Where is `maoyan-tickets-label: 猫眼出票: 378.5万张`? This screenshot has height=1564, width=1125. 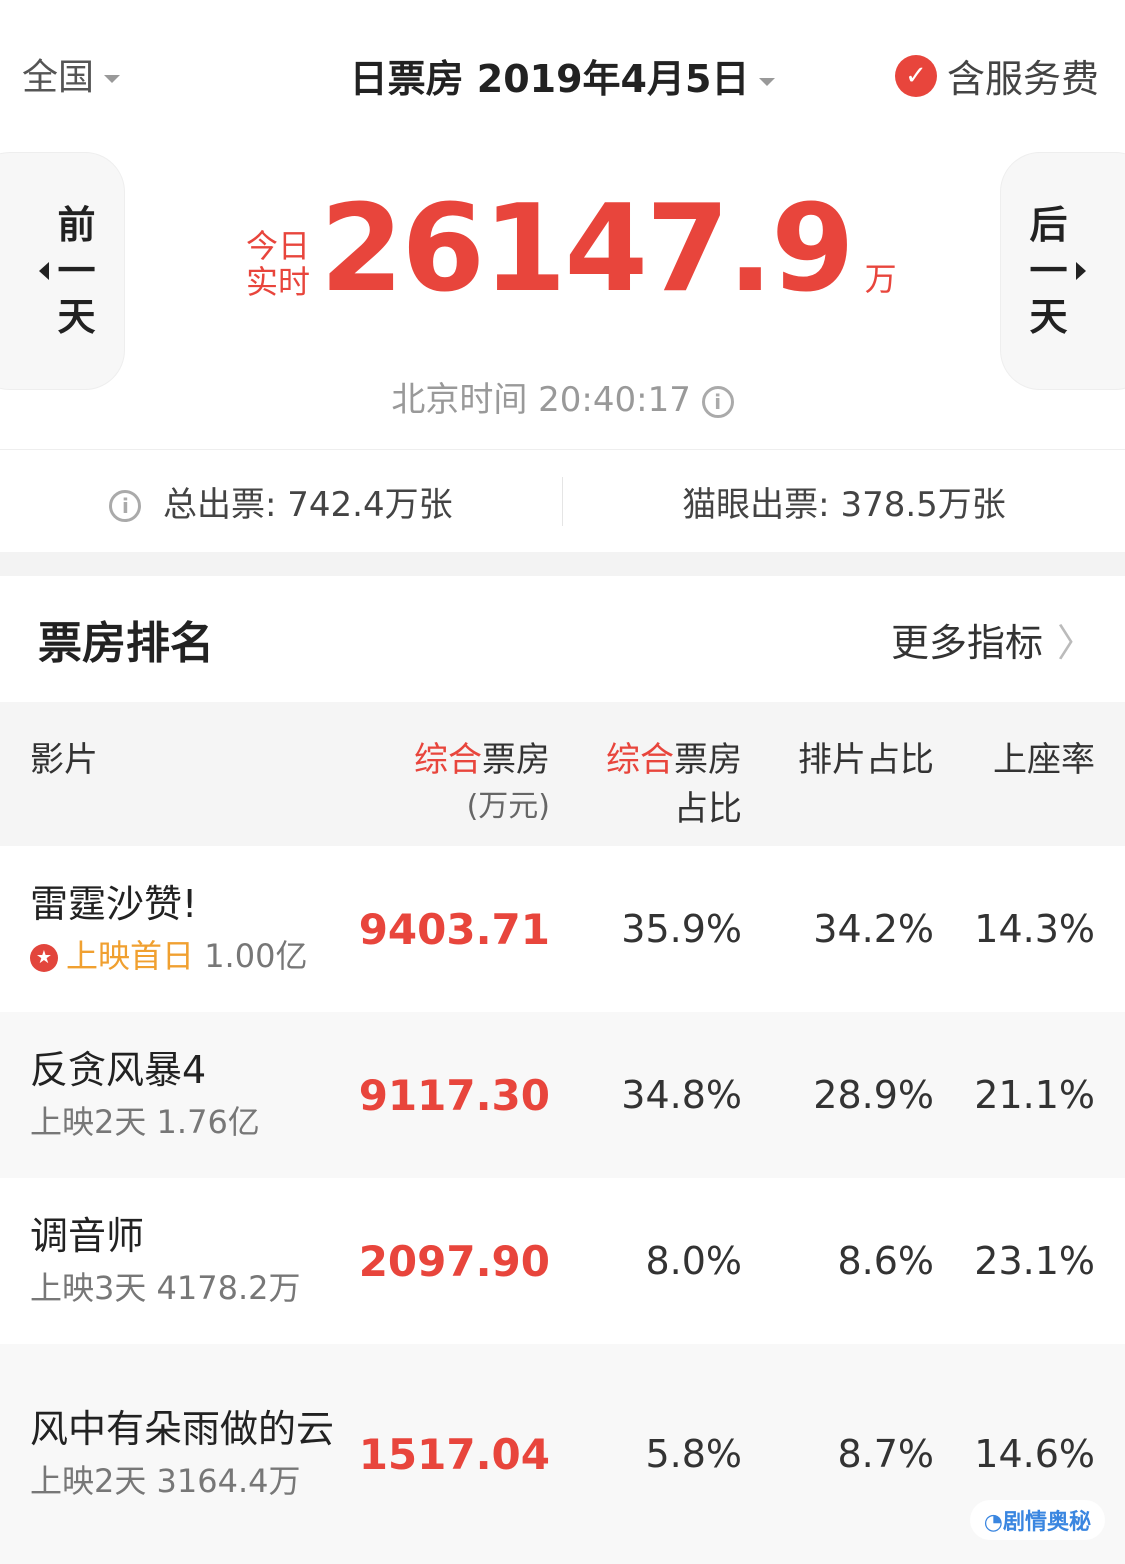
maoyan-tickets-label: 猫眼出票: 378.5万张 is located at coordinates (844, 504).